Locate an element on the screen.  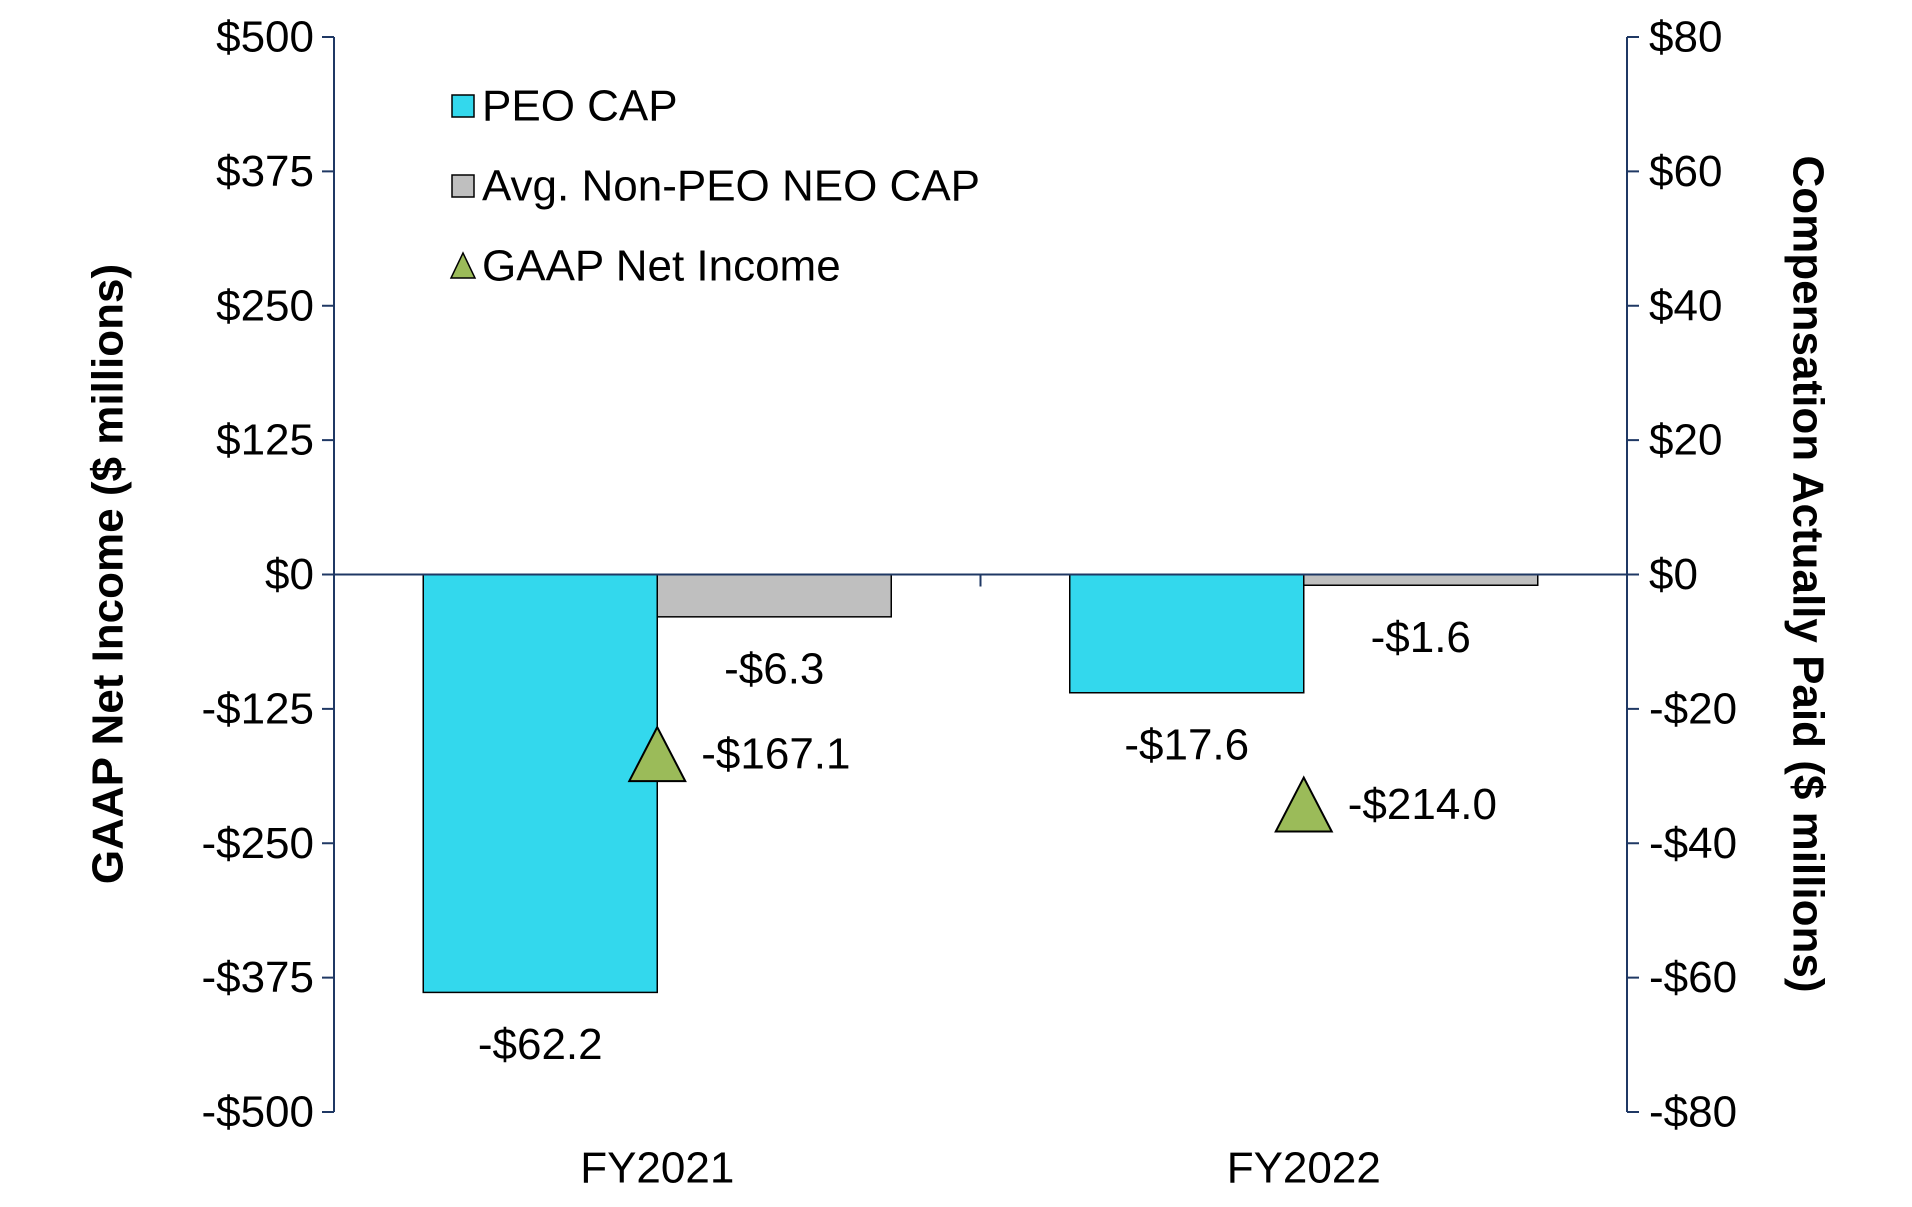
right-axis-tick-label: $0 is located at coordinates (1673, 574).